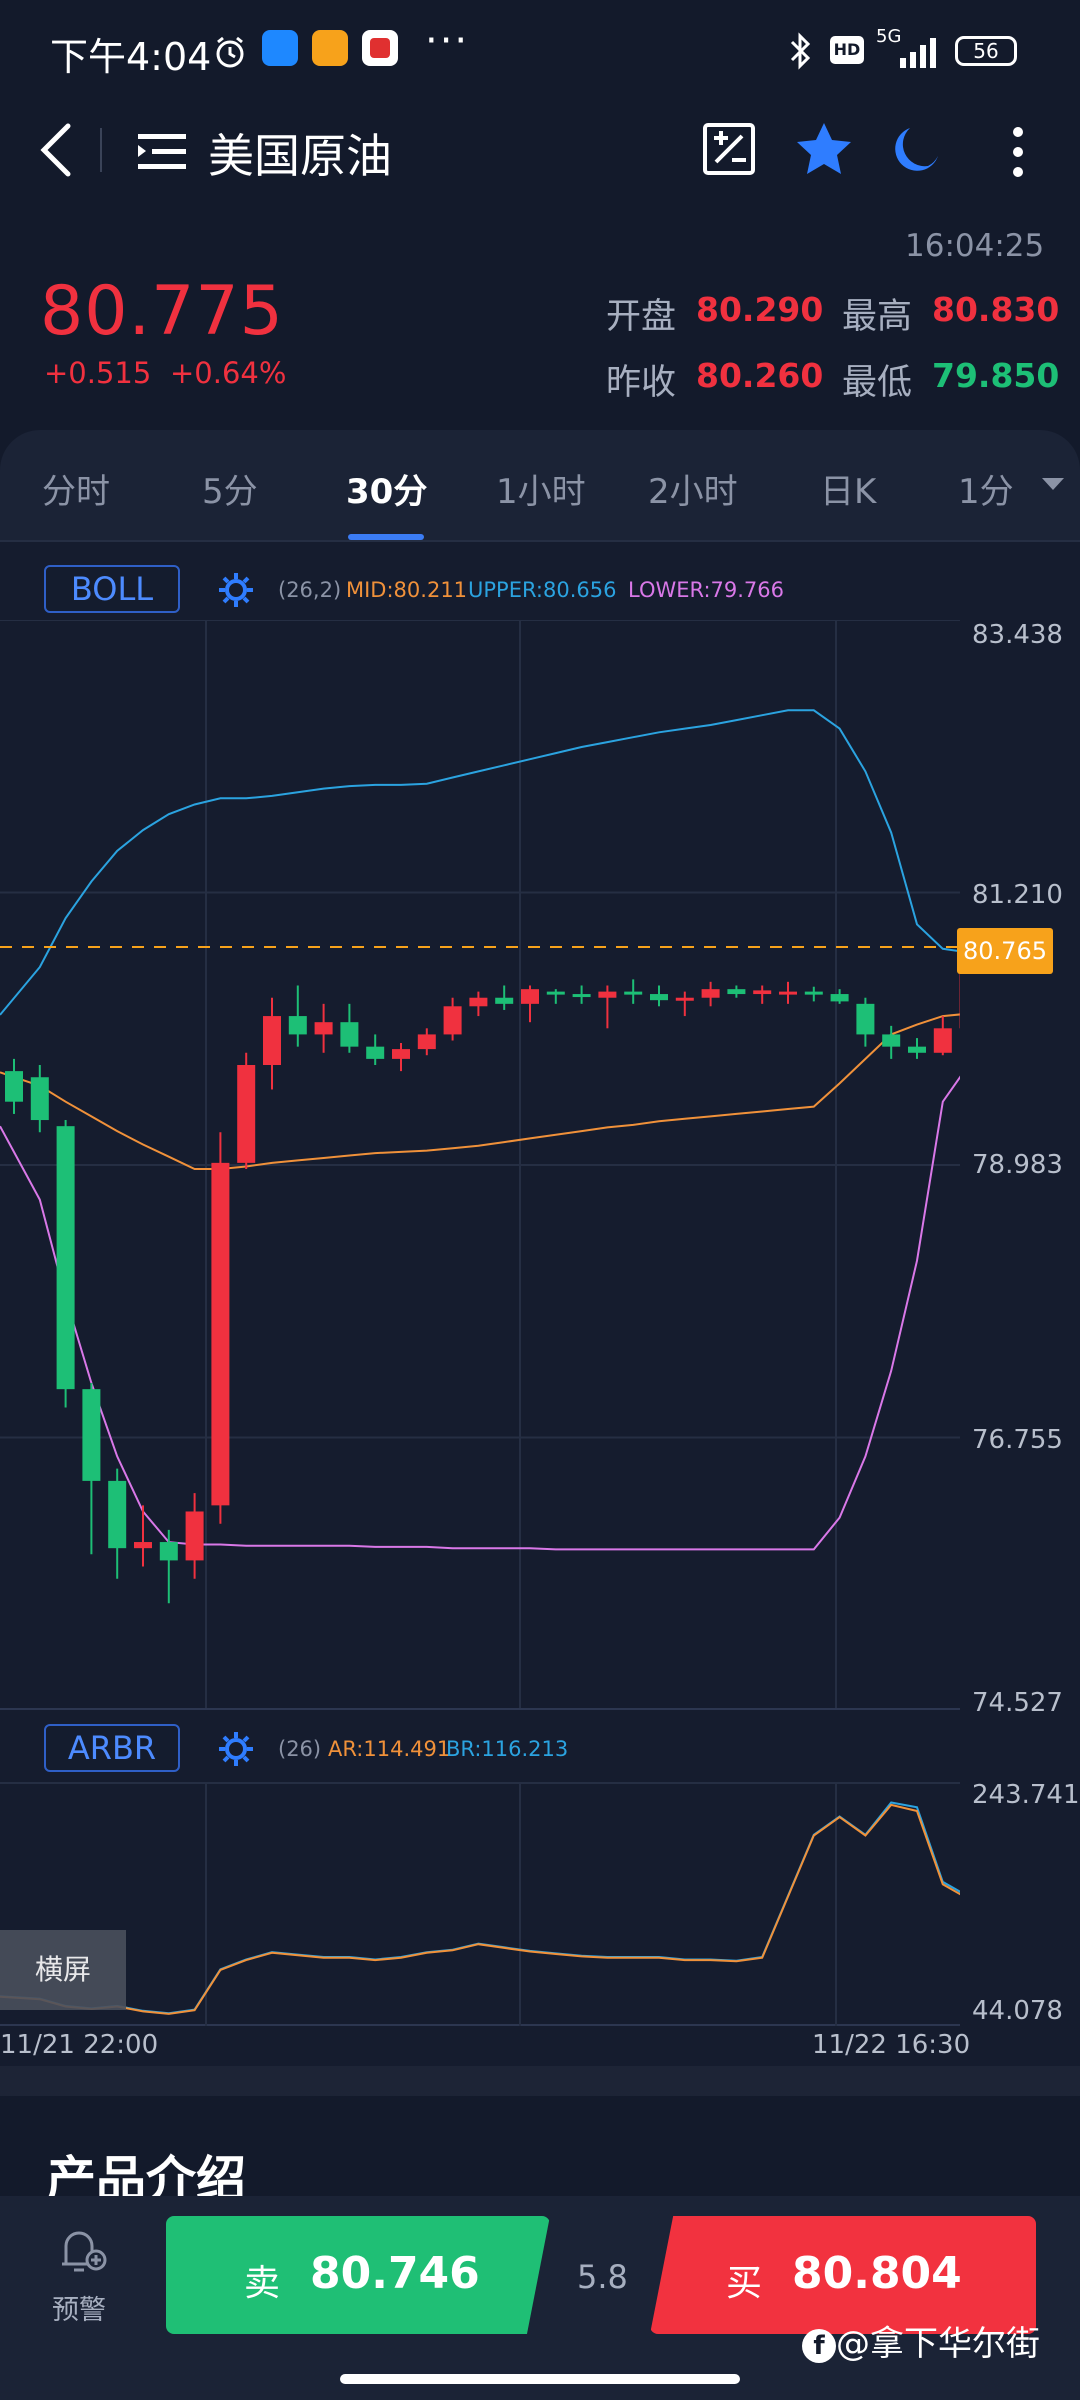  I want to click on sell-button: 卖 80.746, so click(358, 2275).